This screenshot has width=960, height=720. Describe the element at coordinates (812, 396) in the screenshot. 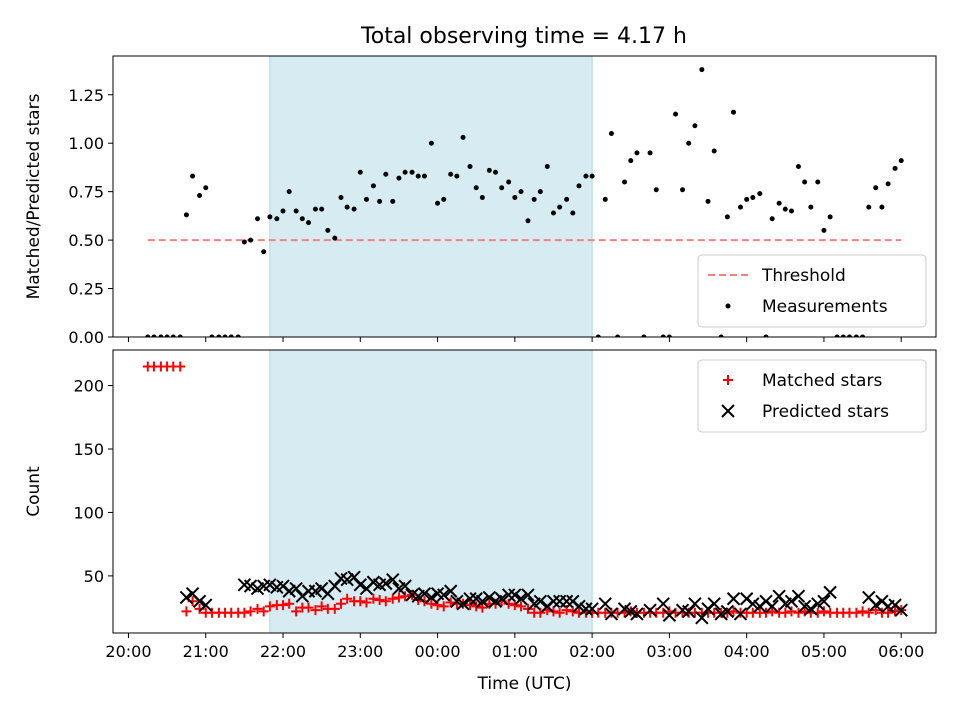

I see `legend-box` at that location.